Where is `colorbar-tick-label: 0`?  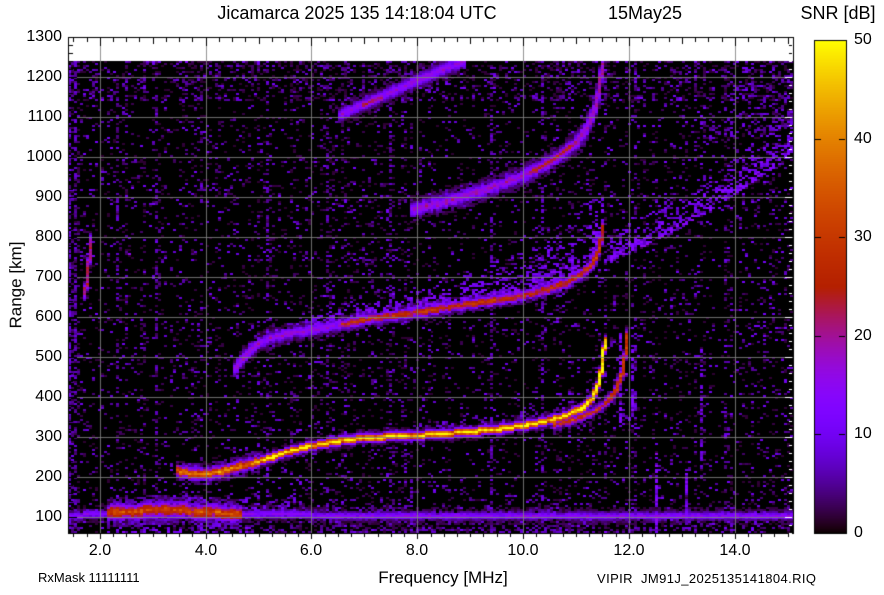
colorbar-tick-label: 0 is located at coordinates (858, 532).